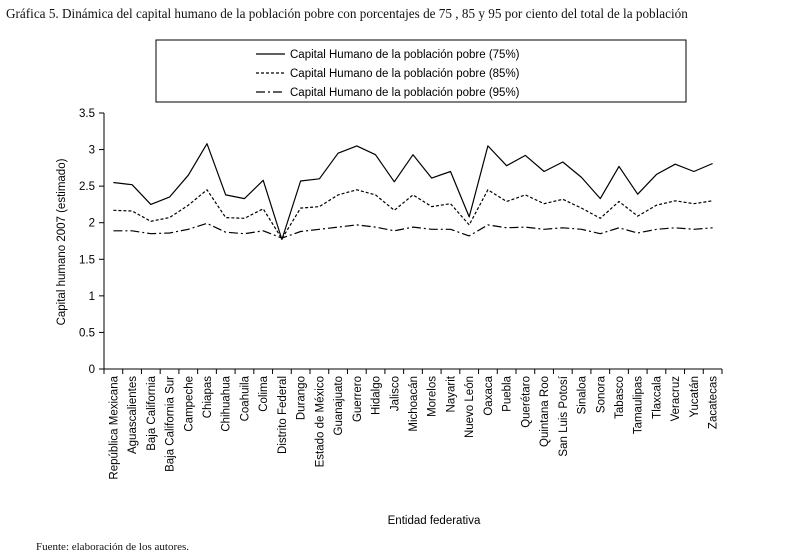  Describe the element at coordinates (564, 415) in the screenshot. I see `x-tick-label: San Luis Potosí` at that location.